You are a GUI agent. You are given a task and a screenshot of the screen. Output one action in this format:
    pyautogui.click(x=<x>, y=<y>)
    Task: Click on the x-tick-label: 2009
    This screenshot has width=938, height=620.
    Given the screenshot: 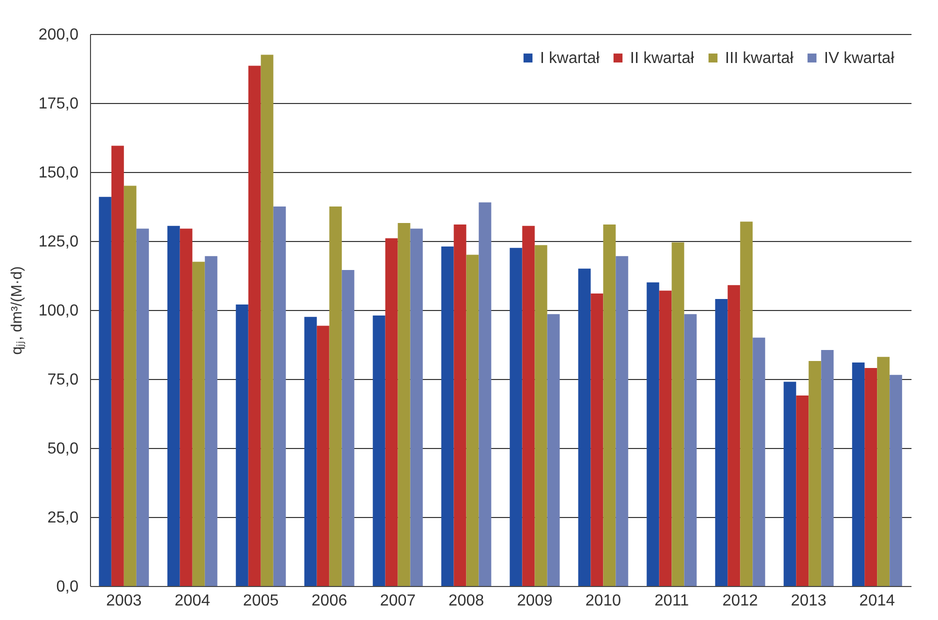 What is the action you would take?
    pyautogui.click(x=534, y=601)
    